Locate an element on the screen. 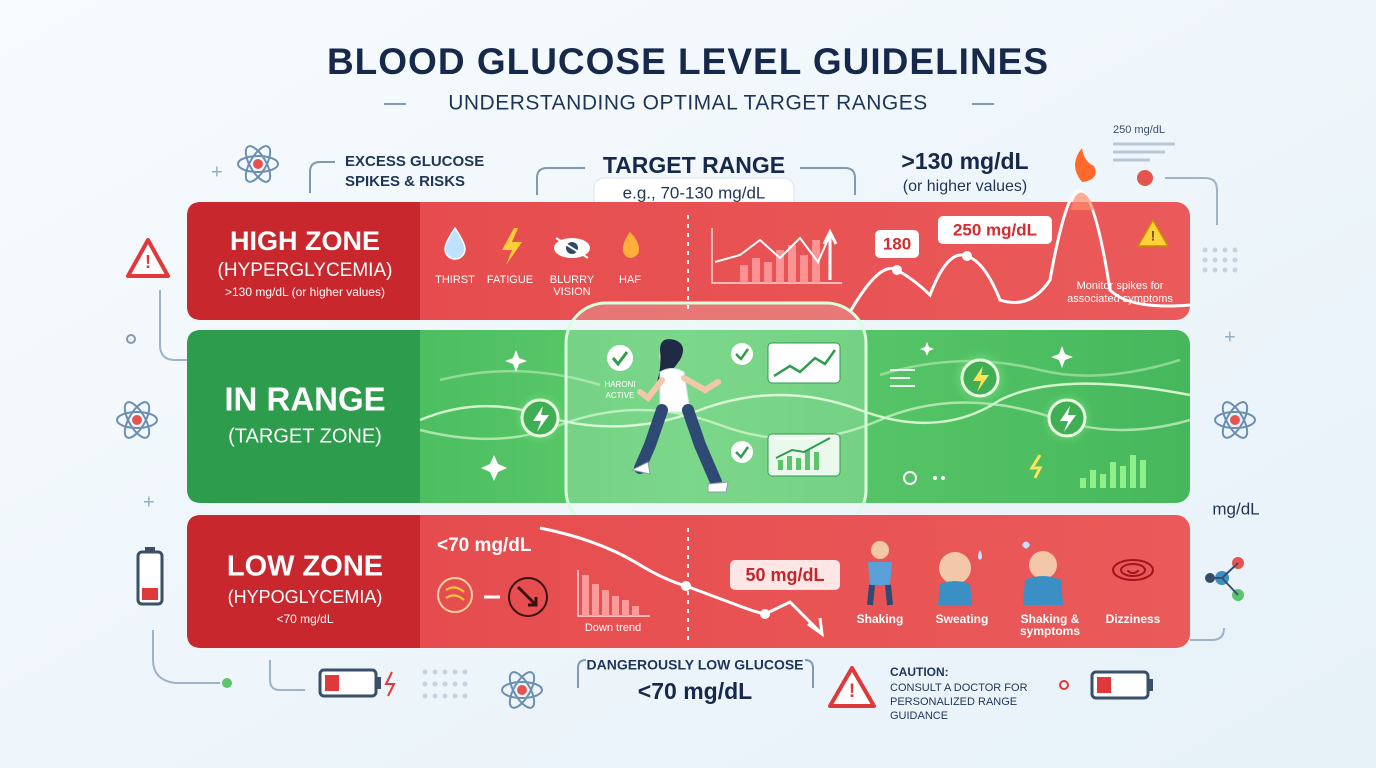 This screenshot has height=768, width=1376. callout-line: EXCESS GLUCOSE is located at coordinates (414, 161).